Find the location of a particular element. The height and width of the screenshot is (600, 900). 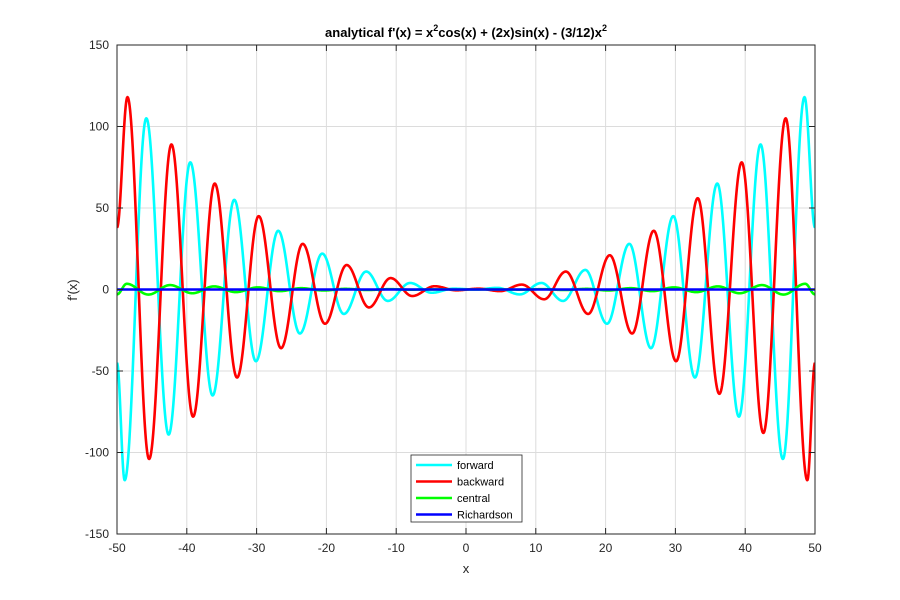

legend-label-forward: forward is located at coordinates (475, 466).